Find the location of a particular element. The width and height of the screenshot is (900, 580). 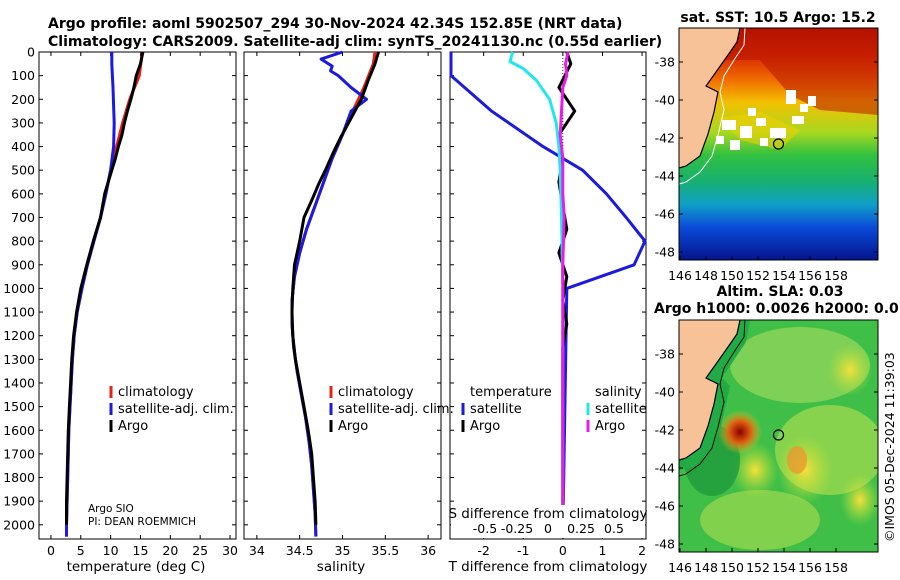

x-tick-label: 36 is located at coordinates (428, 550).